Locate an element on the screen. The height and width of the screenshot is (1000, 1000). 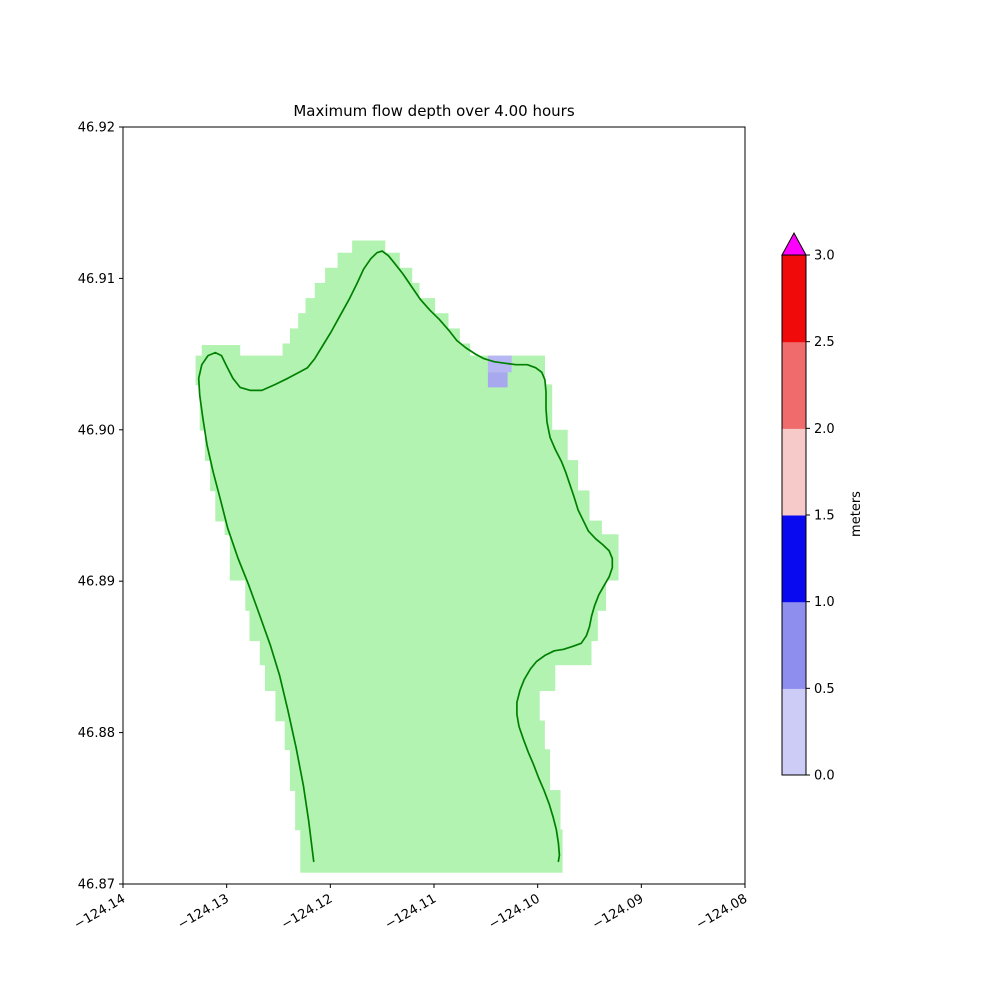
colorbar-axis-label: meters is located at coordinates (856, 514).